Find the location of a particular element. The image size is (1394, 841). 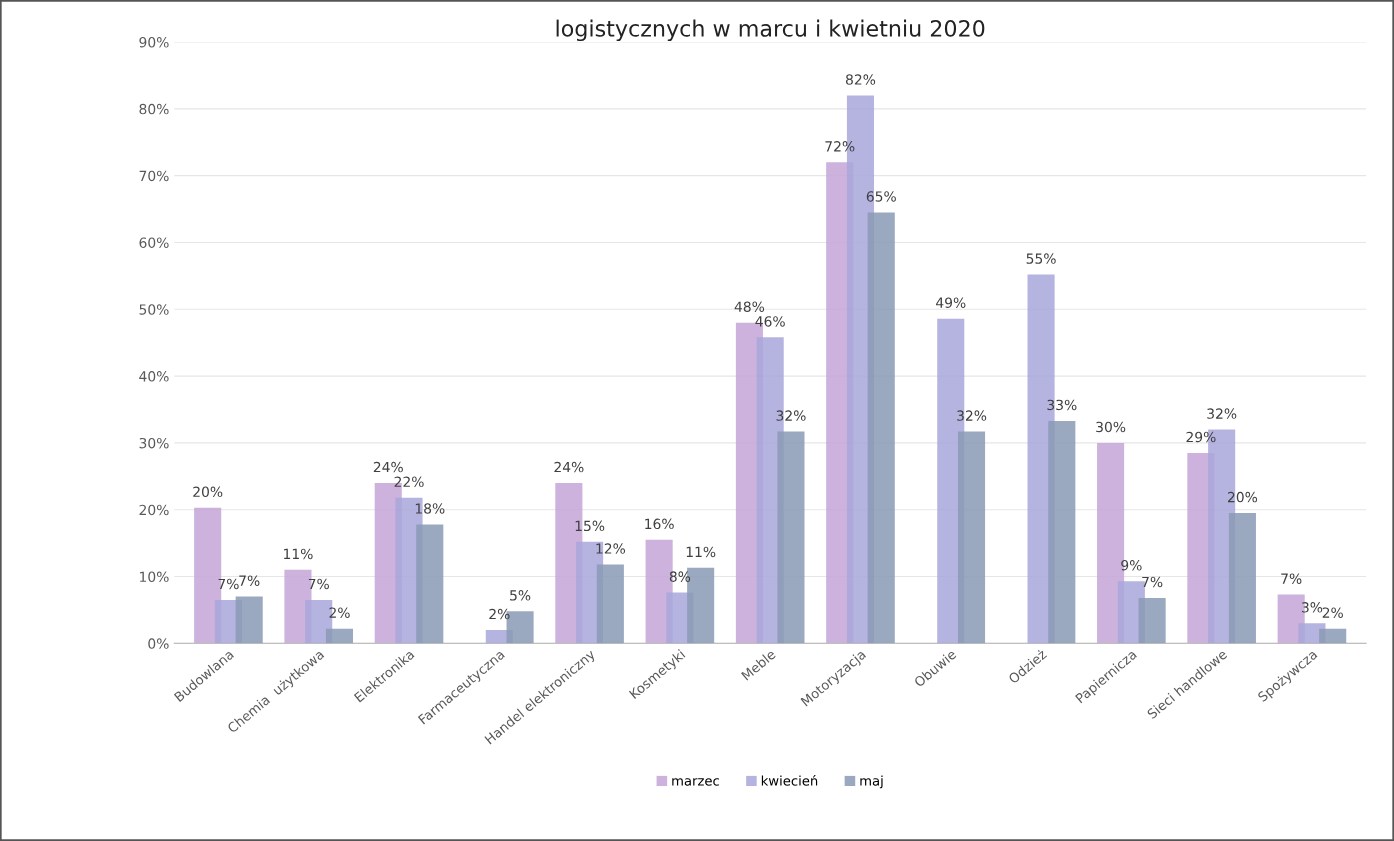

y-tick-label: 60% is located at coordinates (154, 242).